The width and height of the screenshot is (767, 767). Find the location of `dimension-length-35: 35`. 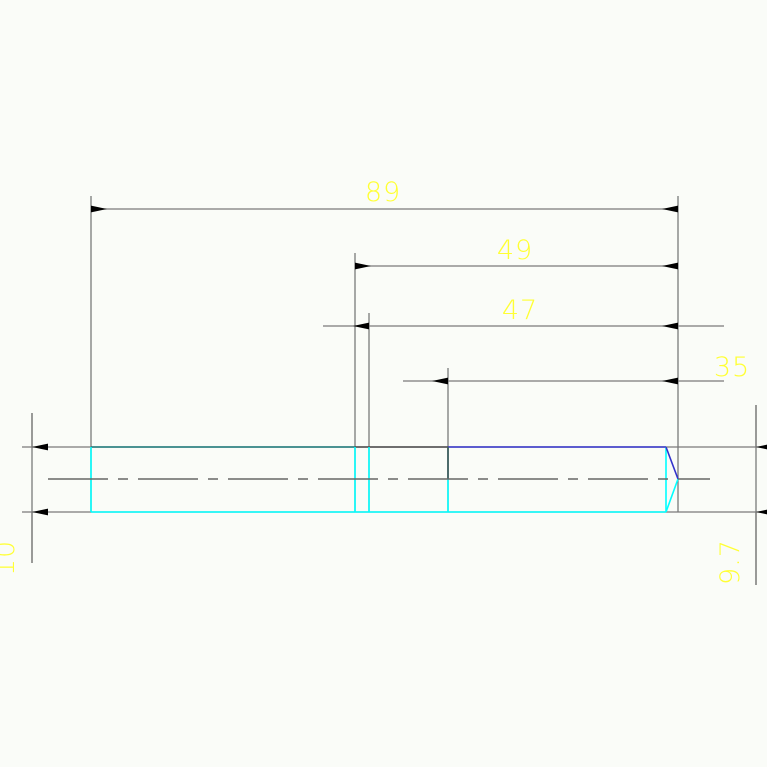

dimension-length-35: 35 is located at coordinates (576, 368).